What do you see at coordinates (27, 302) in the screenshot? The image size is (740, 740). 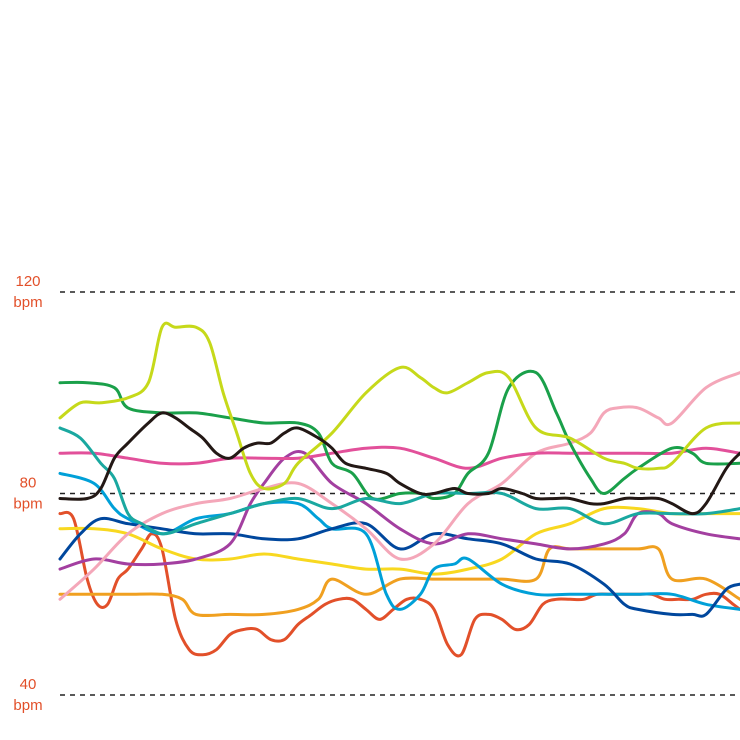 I see `y-tick-unit-120: bpm` at bounding box center [27, 302].